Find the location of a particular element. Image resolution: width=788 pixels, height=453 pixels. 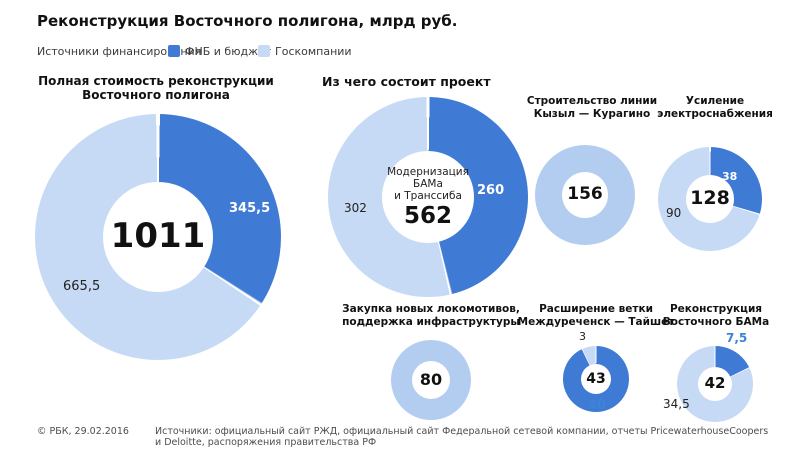

donut-kyzyl-kuragino: 156 is located at coordinates (585, 195).